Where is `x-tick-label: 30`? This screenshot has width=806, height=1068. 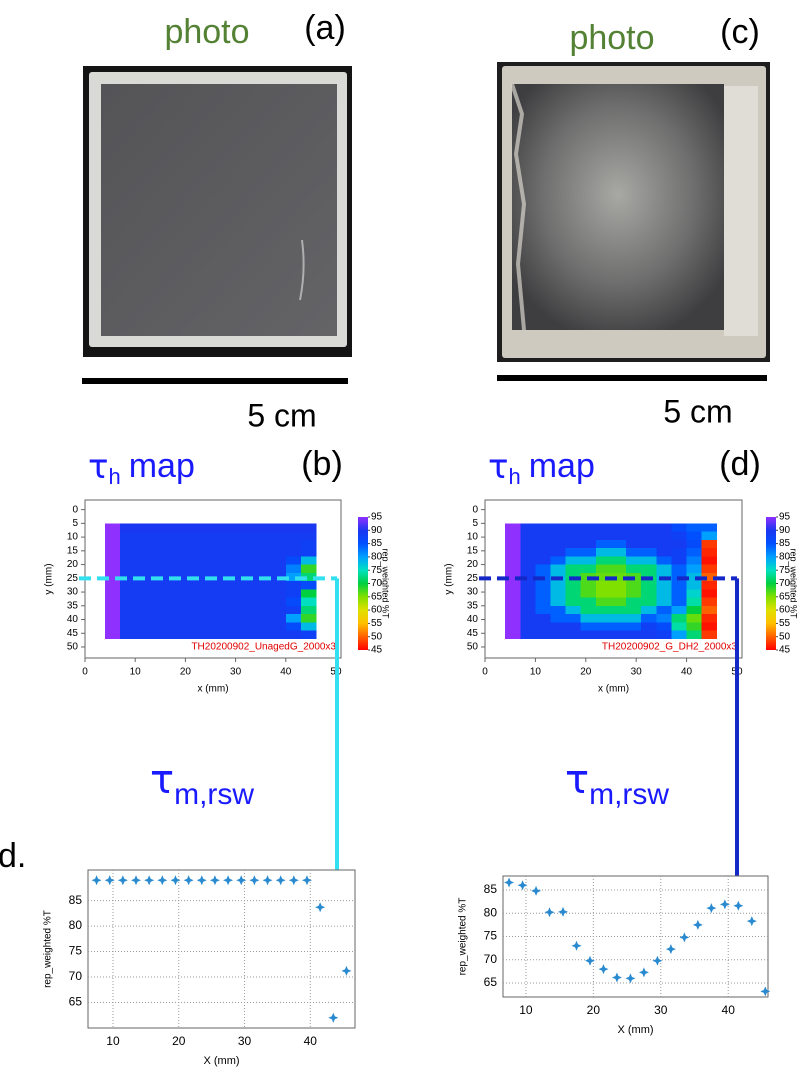 x-tick-label: 30 is located at coordinates (236, 672).